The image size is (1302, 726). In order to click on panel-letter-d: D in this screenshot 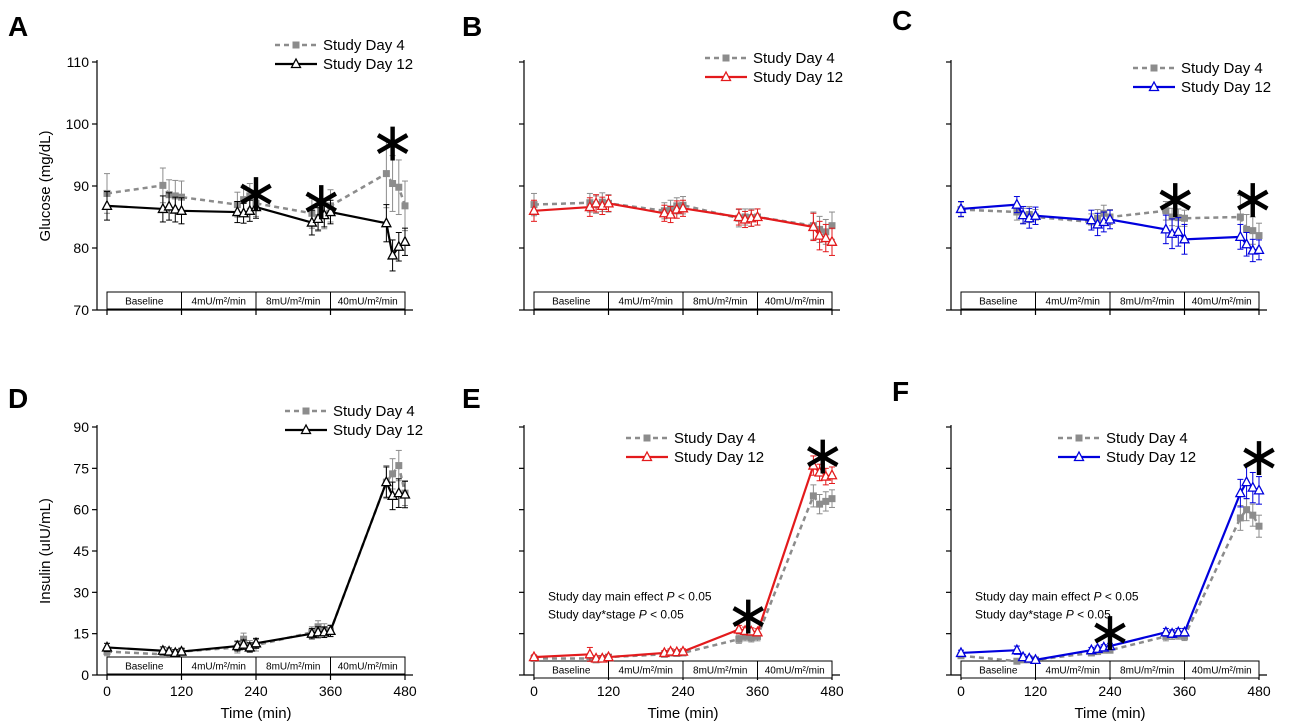, I will do `click(18, 398)`.